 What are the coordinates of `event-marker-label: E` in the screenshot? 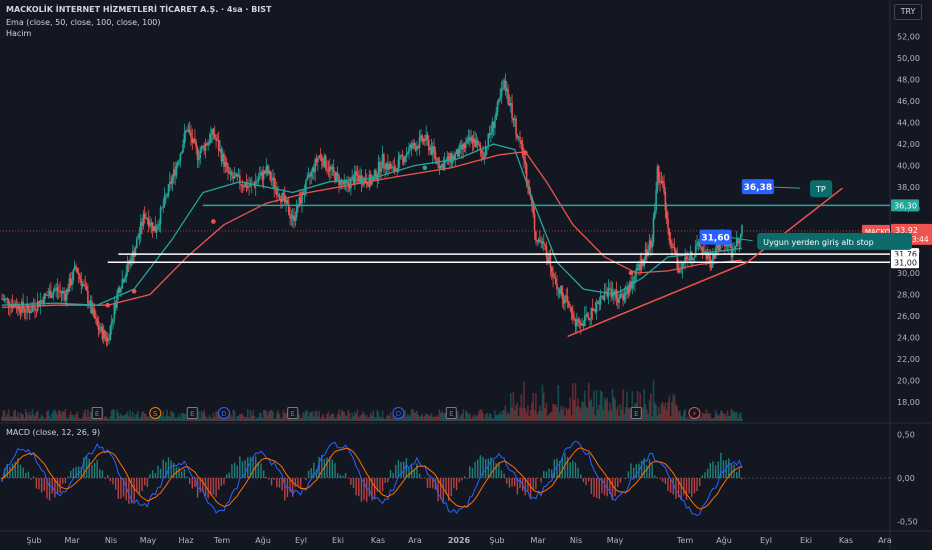 It's located at (451, 414).